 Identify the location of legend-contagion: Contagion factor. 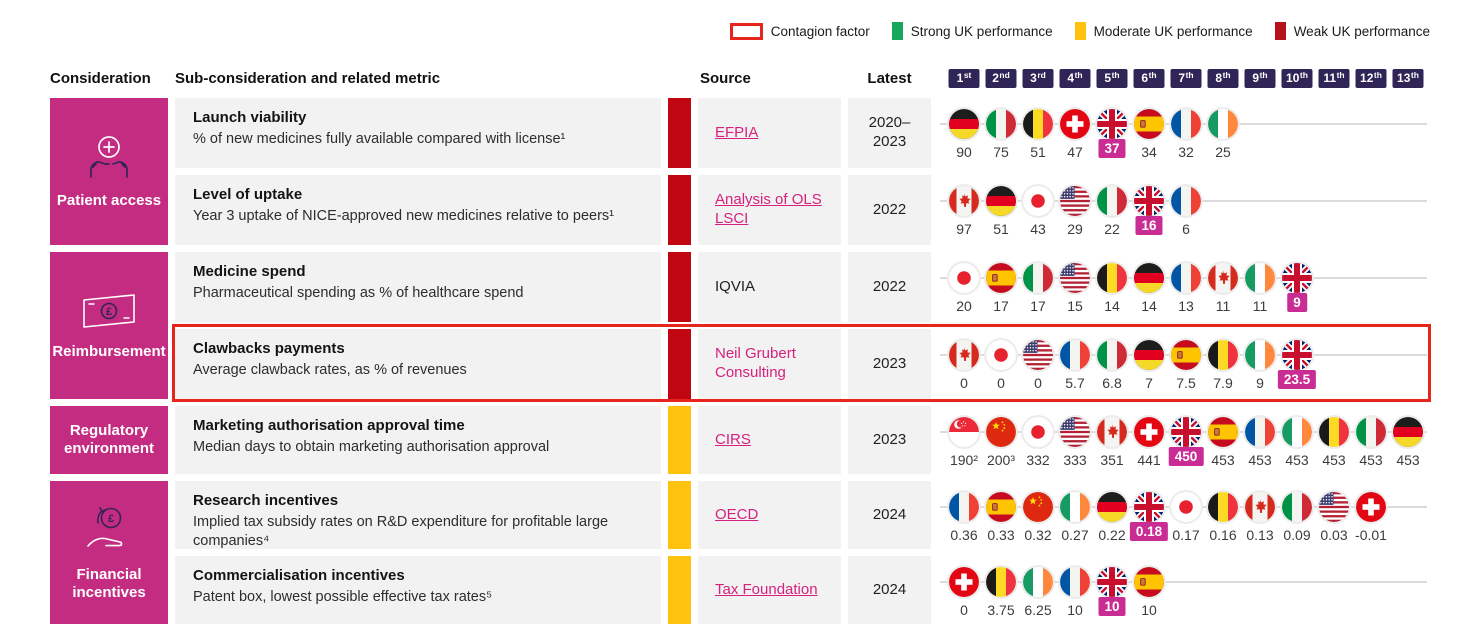
(799, 31).